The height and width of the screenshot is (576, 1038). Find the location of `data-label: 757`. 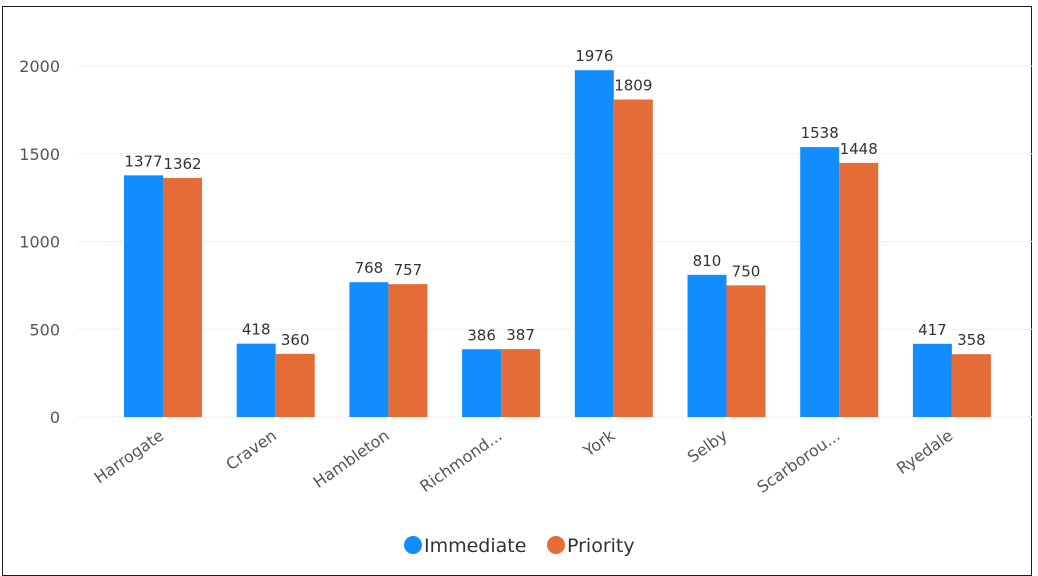

data-label: 757 is located at coordinates (408, 270).